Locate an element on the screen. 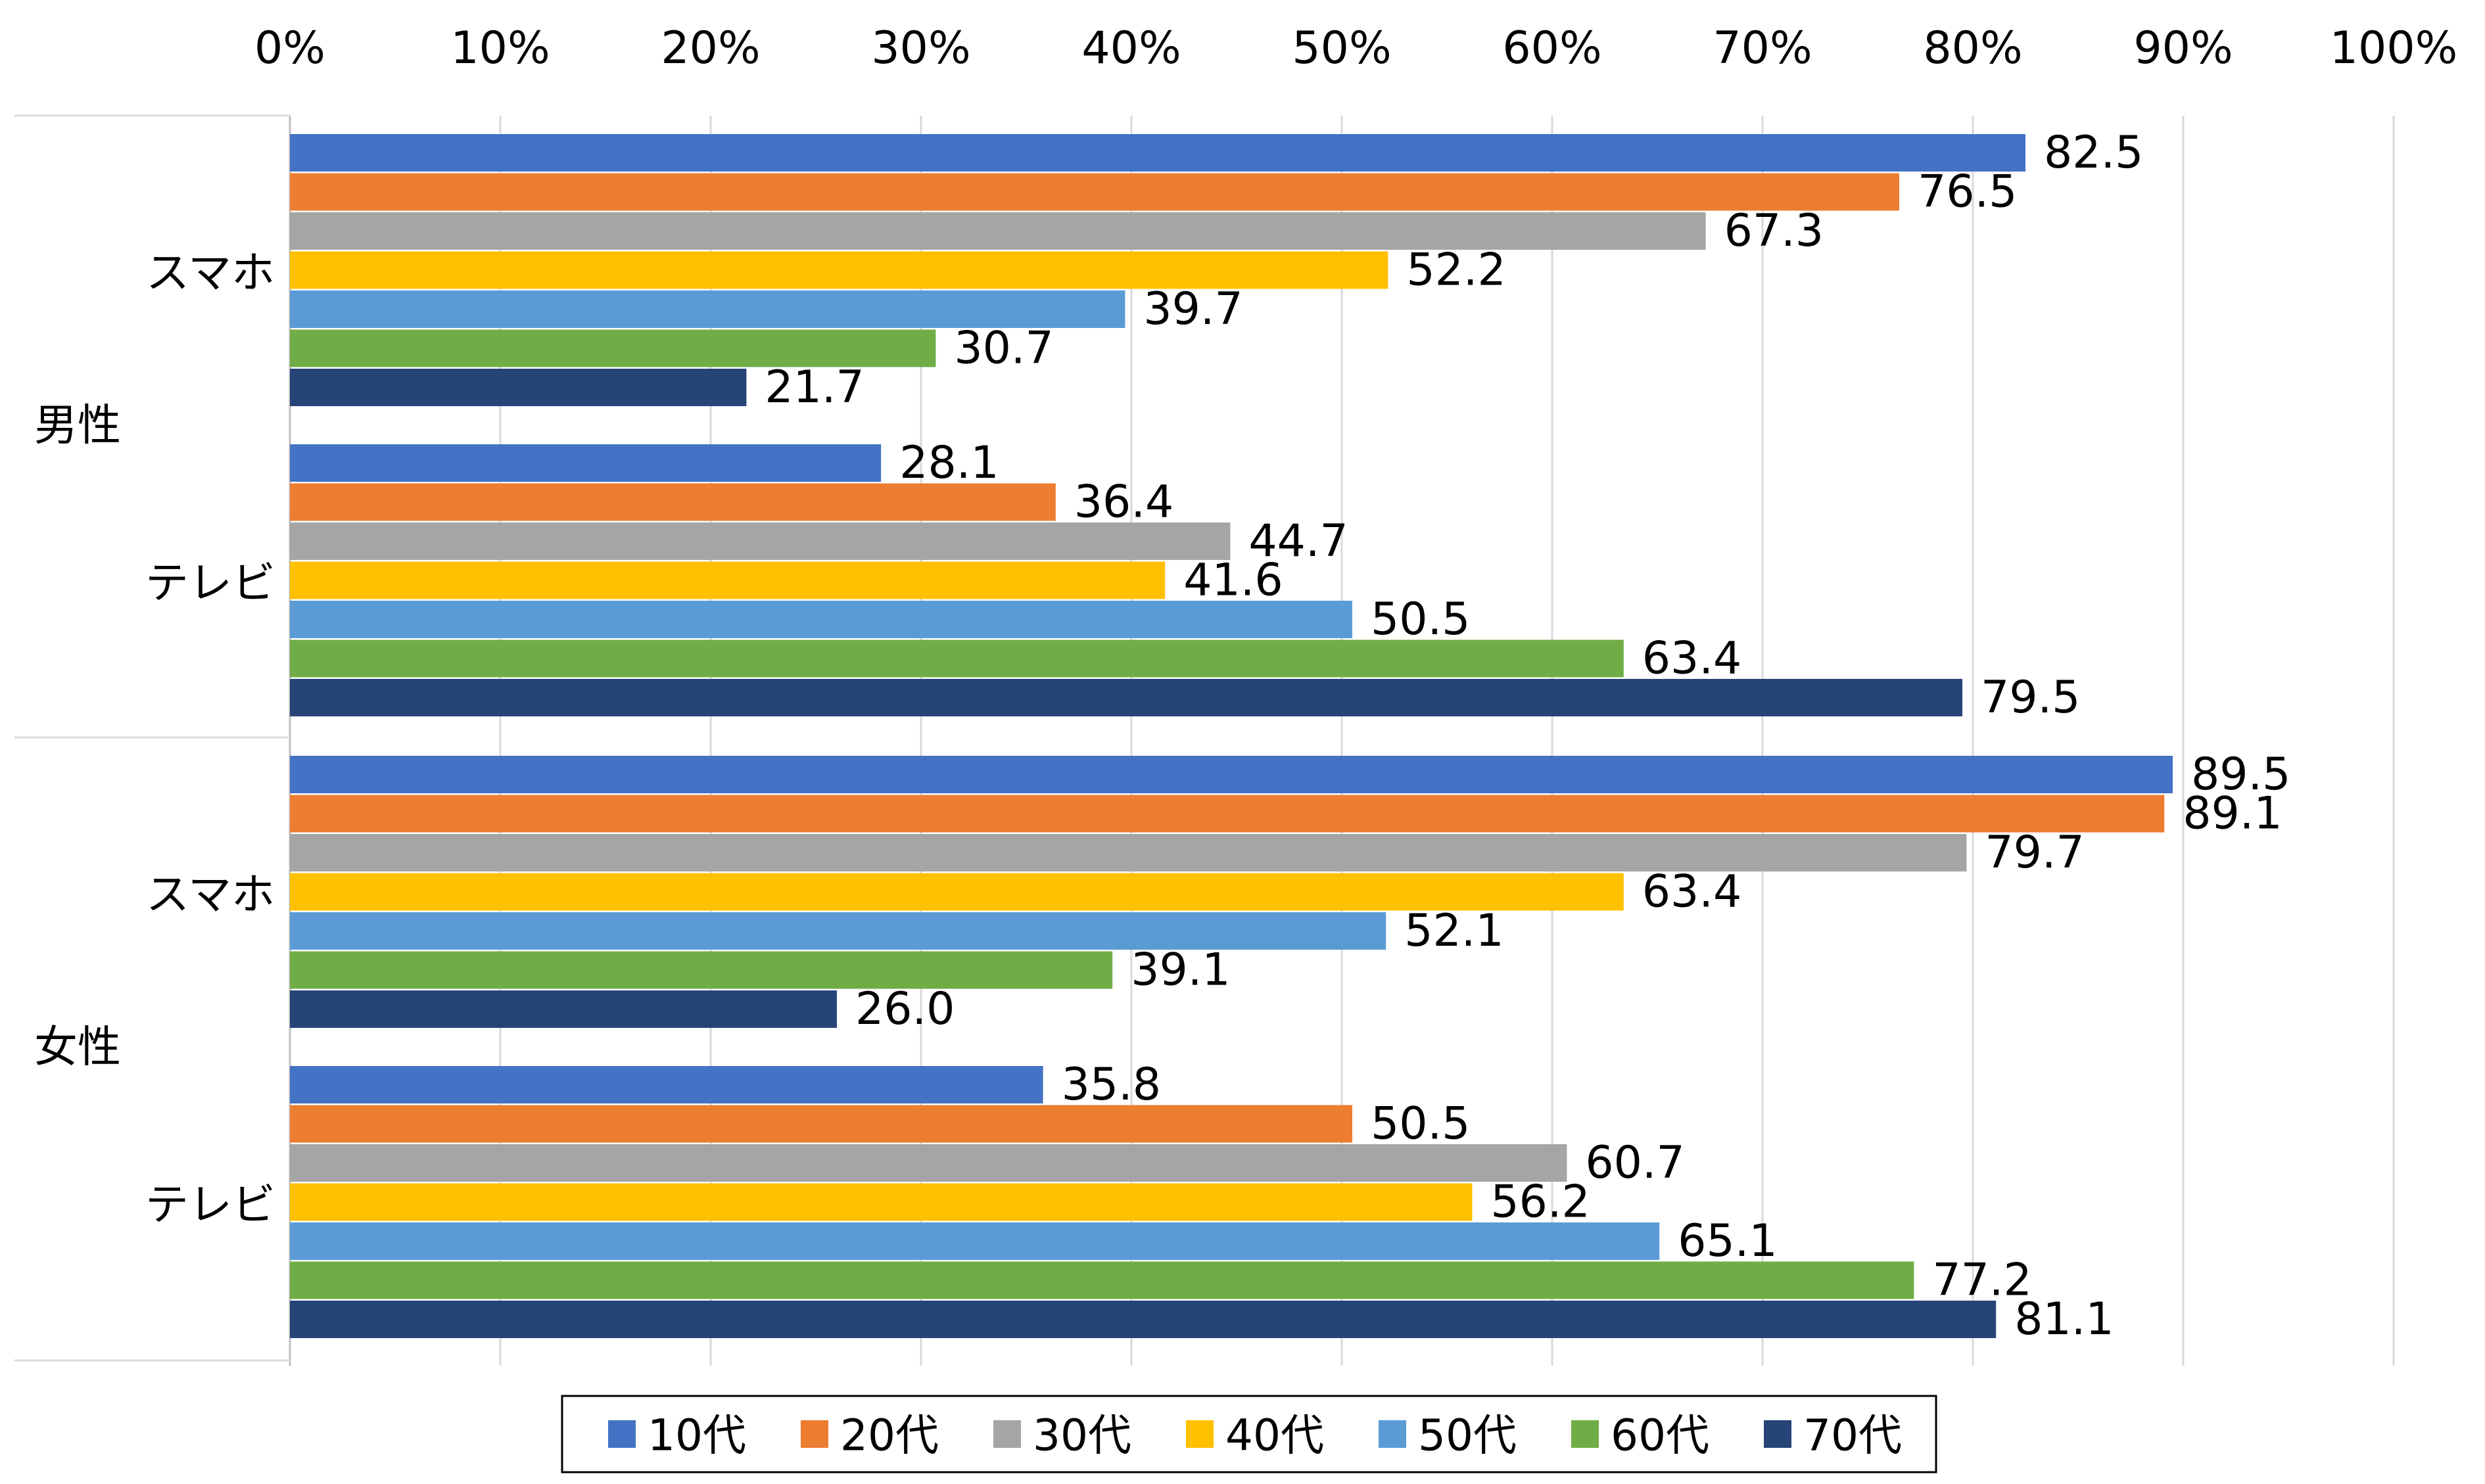 This screenshot has width=2485, height=1484. data-label: 79.5 is located at coordinates (2030, 698).